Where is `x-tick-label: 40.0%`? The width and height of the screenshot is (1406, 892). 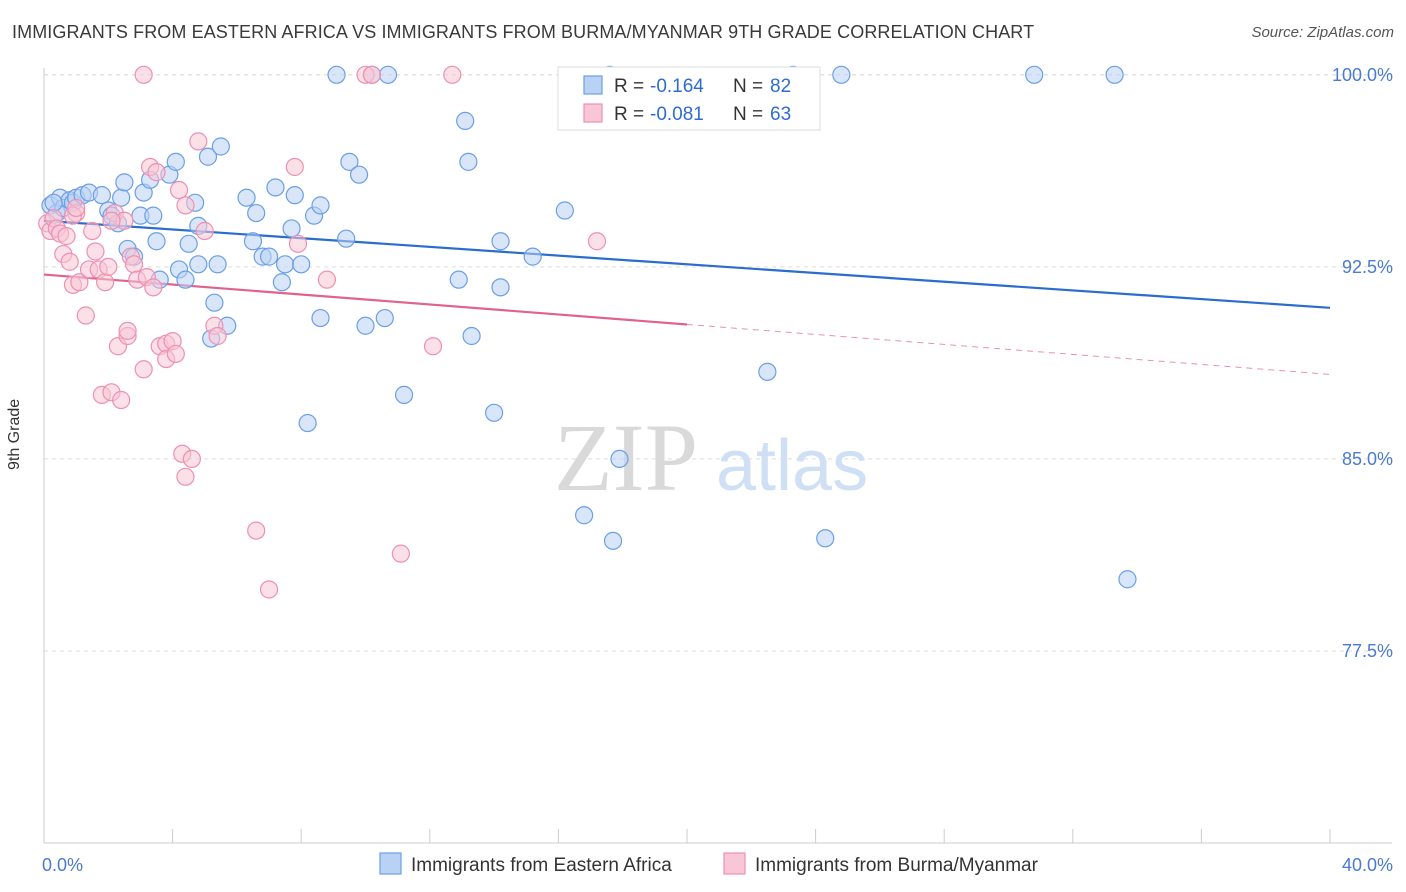 x-tick-label: 40.0% is located at coordinates (1367, 865).